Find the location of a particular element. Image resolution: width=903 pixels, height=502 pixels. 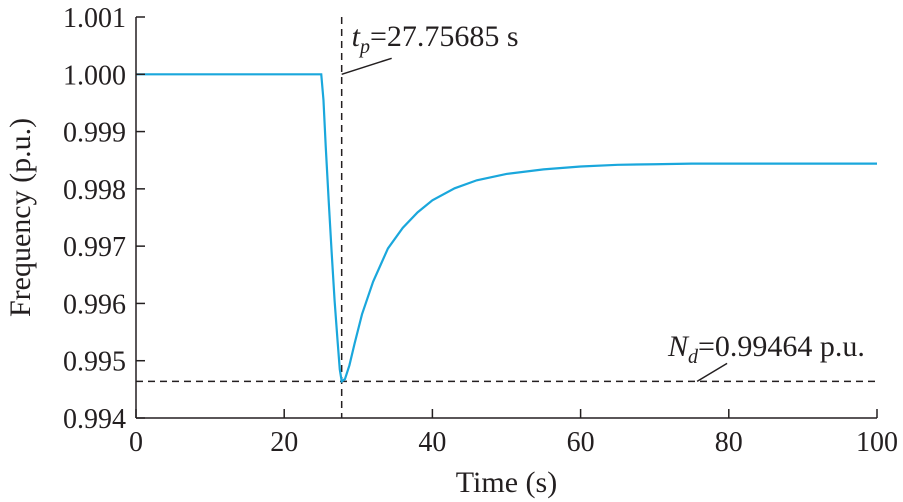

x-tick-label: 80 is located at coordinates (729, 442).